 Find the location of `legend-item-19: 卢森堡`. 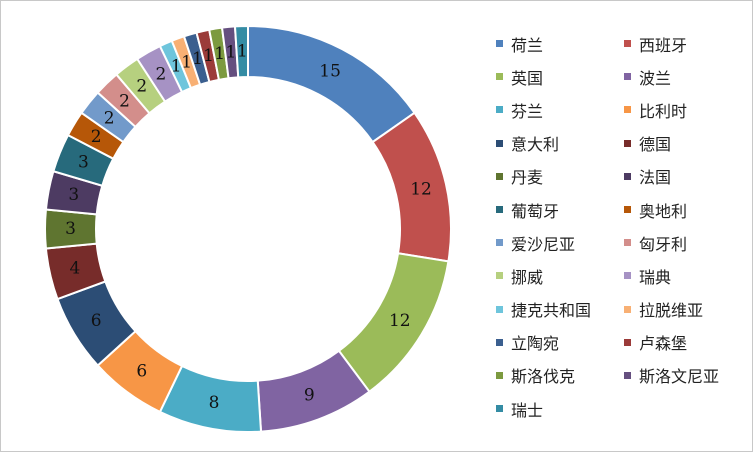

legend-item-19: 卢森堡 is located at coordinates (685, 342).